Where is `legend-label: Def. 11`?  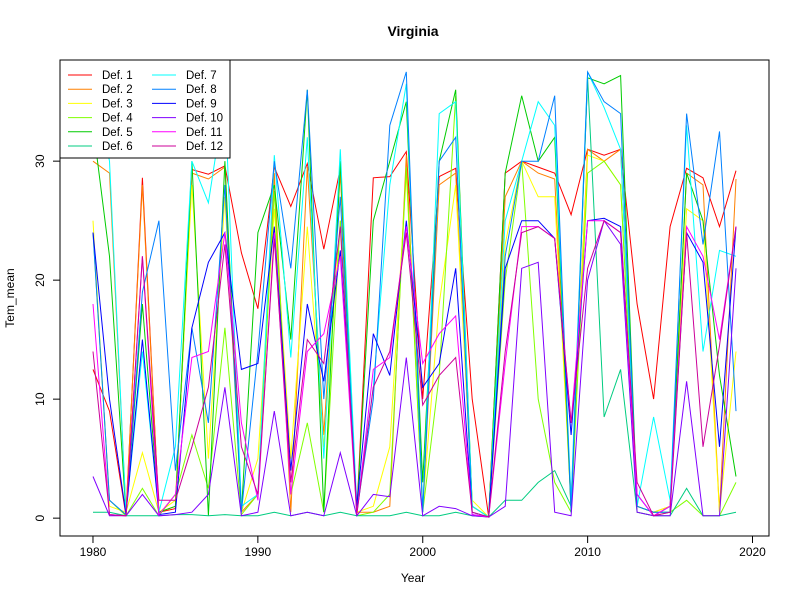
legend-label: Def. 11 is located at coordinates (204, 133).